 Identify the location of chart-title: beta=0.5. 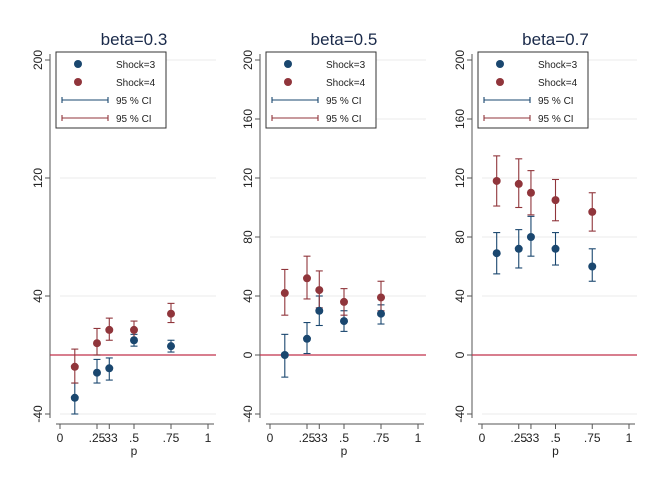
(344, 39).